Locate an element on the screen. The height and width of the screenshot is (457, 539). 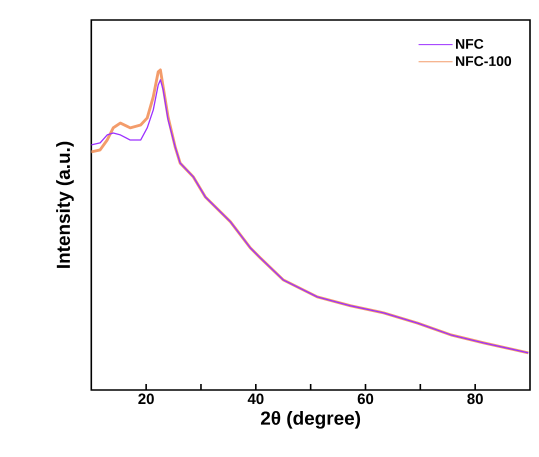
x-tick-label: 40 is located at coordinates (256, 399).